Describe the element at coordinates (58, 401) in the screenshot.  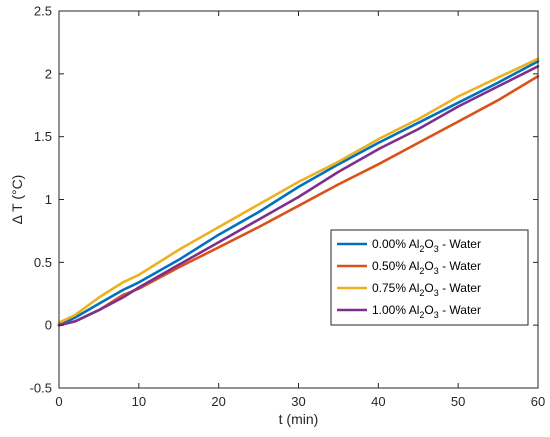
I see `x-tick-label: 0` at that location.